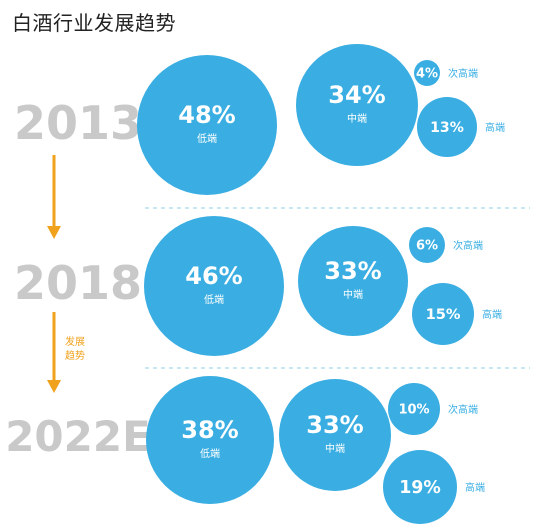  I want to click on bubble-value-label: 10%, so click(413, 409).